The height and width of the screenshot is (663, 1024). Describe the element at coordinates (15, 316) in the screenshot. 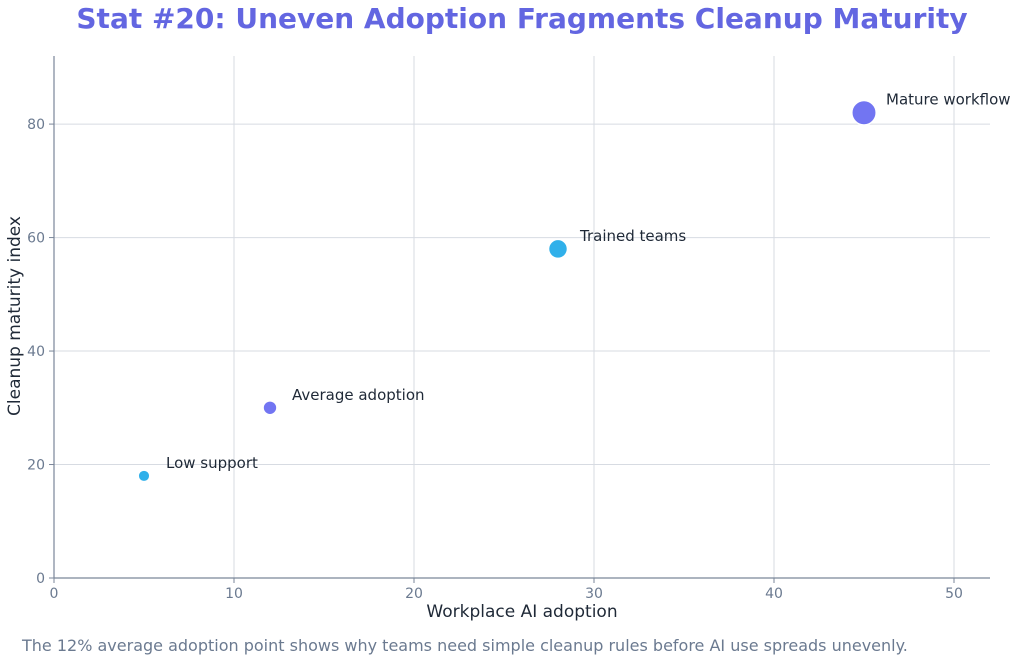

I see `y-axis-label: Cleanup maturity index` at that location.